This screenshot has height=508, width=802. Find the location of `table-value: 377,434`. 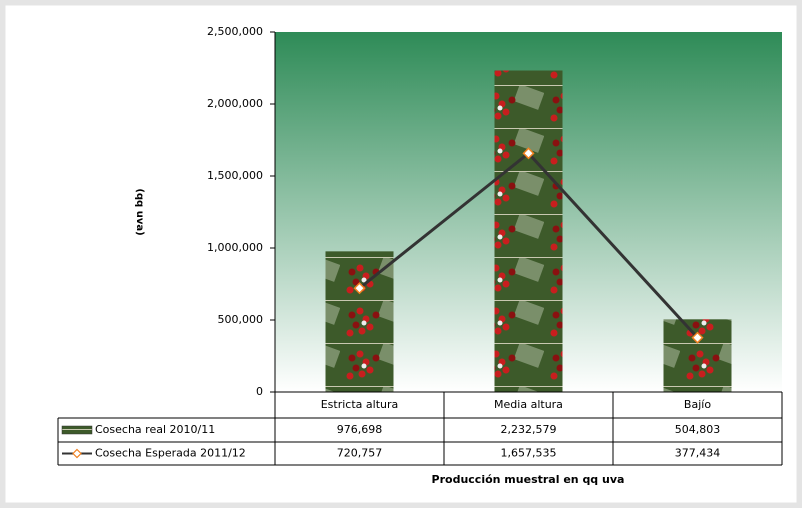

table-value: 377,434 is located at coordinates (698, 453).